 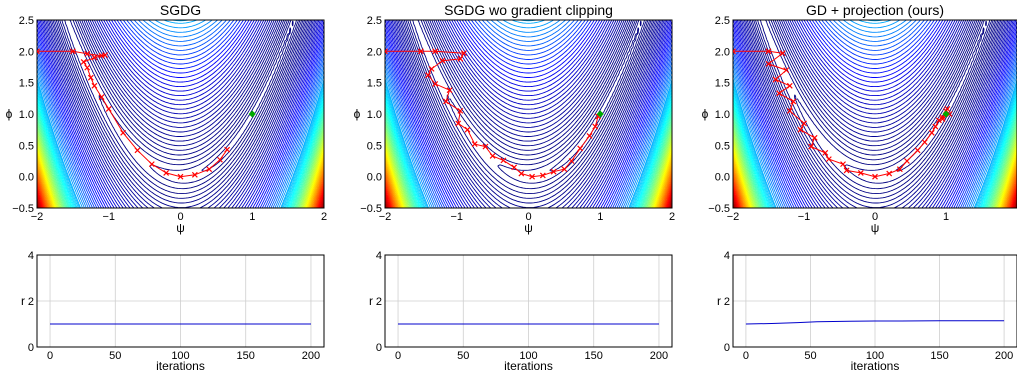 I want to click on x-tick-label: 1, so click(x=946, y=217).